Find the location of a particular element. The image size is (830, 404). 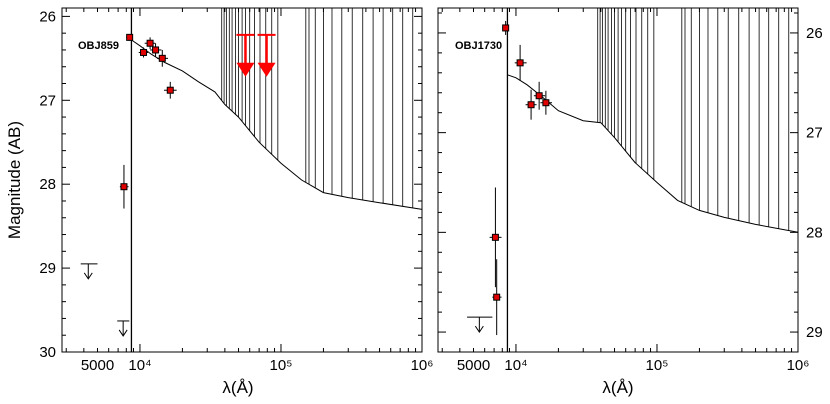

object-label-obj1730: OBJ1730 is located at coordinates (478, 46).